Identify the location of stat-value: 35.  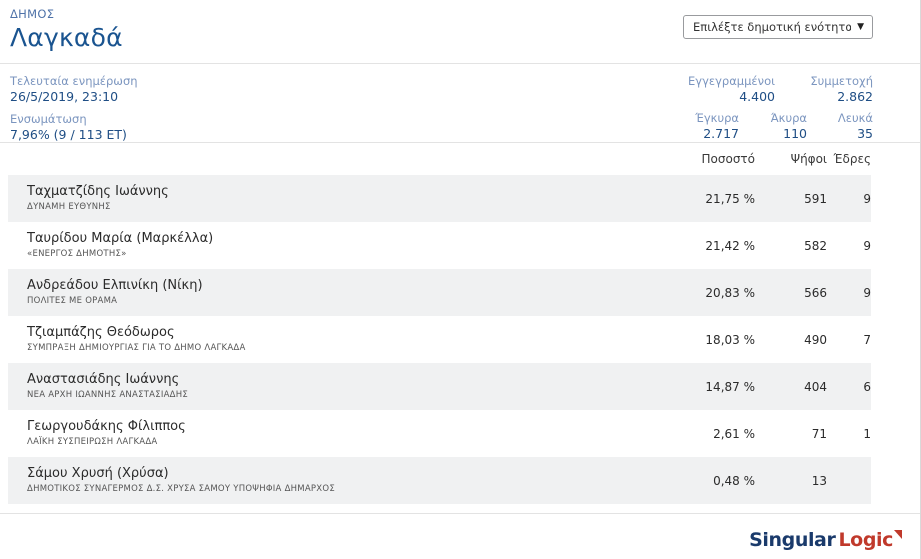
(865, 133).